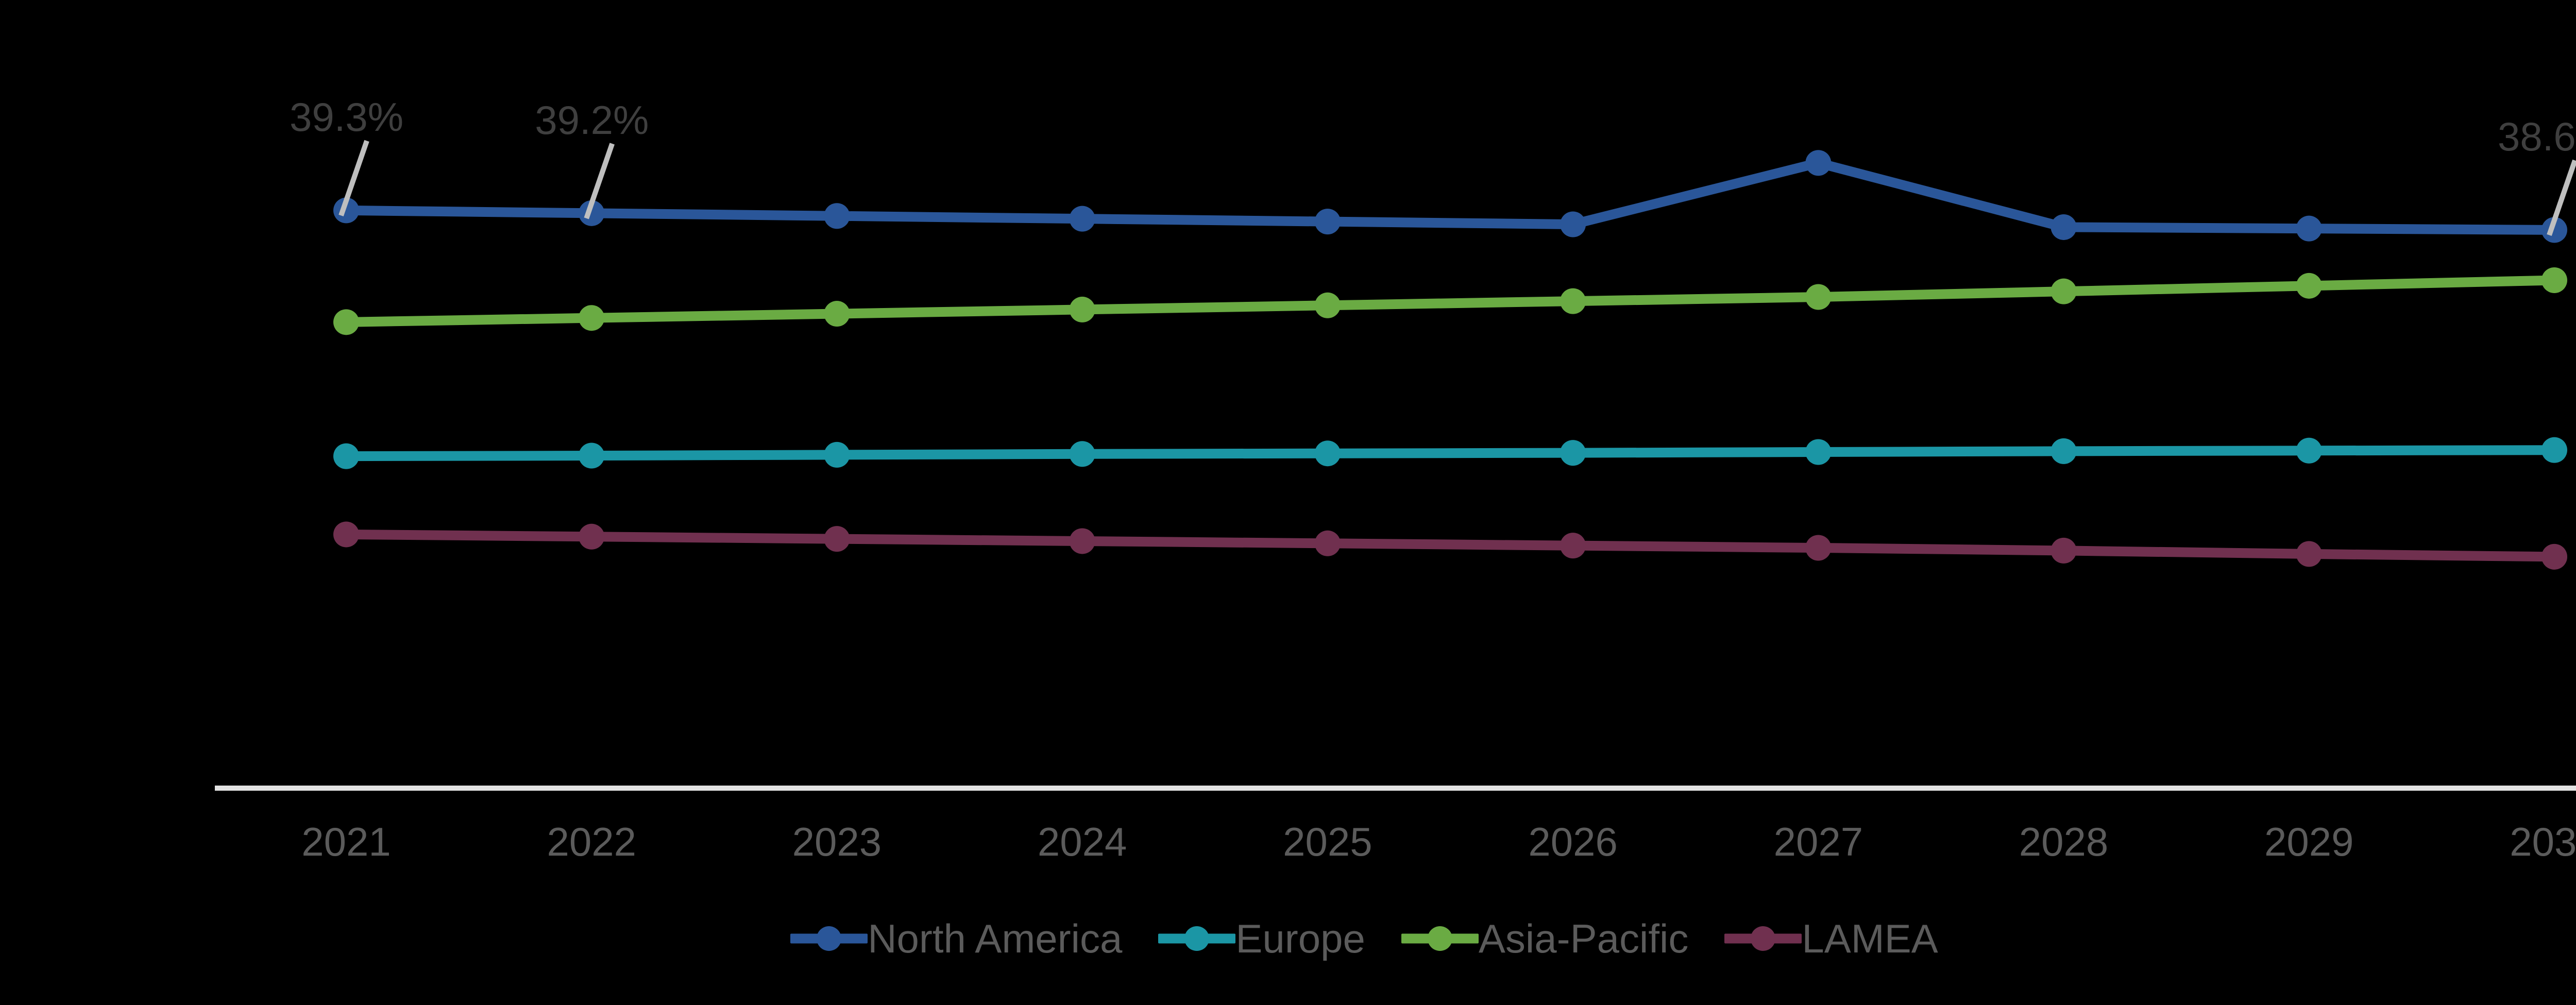 The image size is (2576, 1005). What do you see at coordinates (2064, 841) in the screenshot?
I see `x-axis-tick-2028: 2028` at bounding box center [2064, 841].